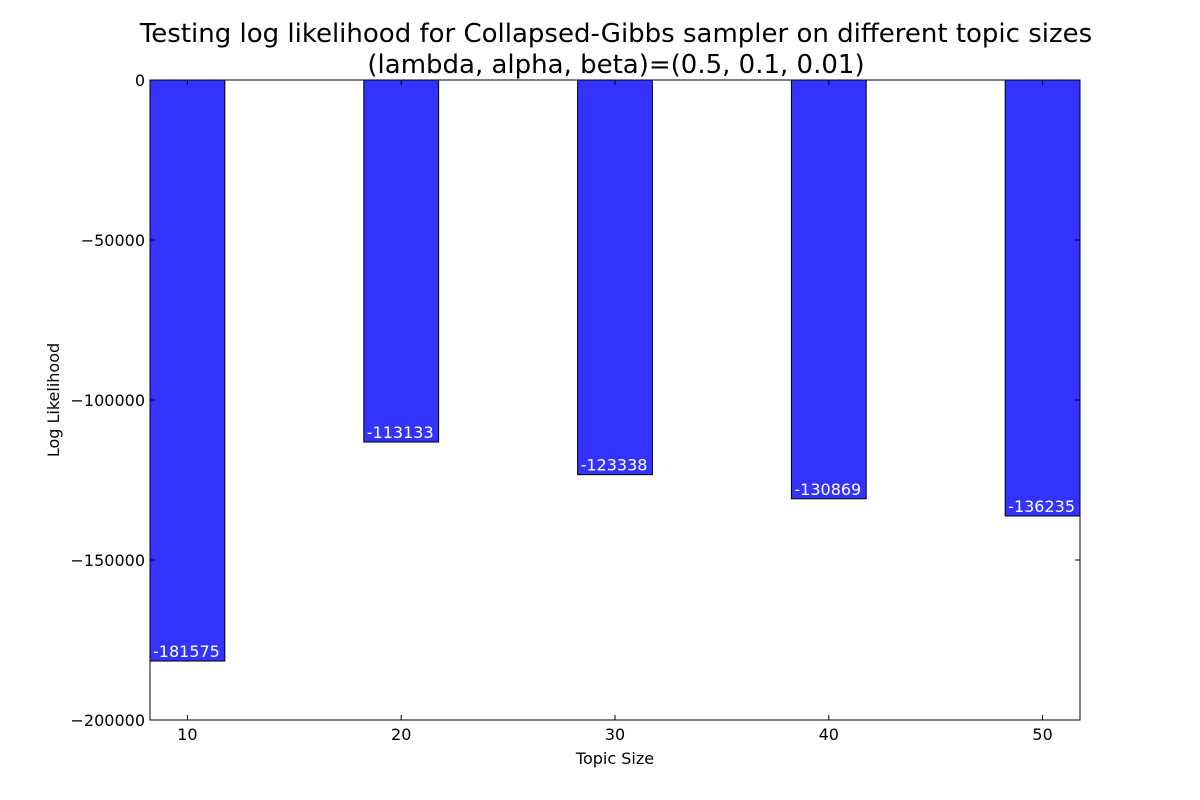 The image size is (1200, 800). Describe the element at coordinates (108, 560) in the screenshot. I see `y-tick-label: −150000` at that location.